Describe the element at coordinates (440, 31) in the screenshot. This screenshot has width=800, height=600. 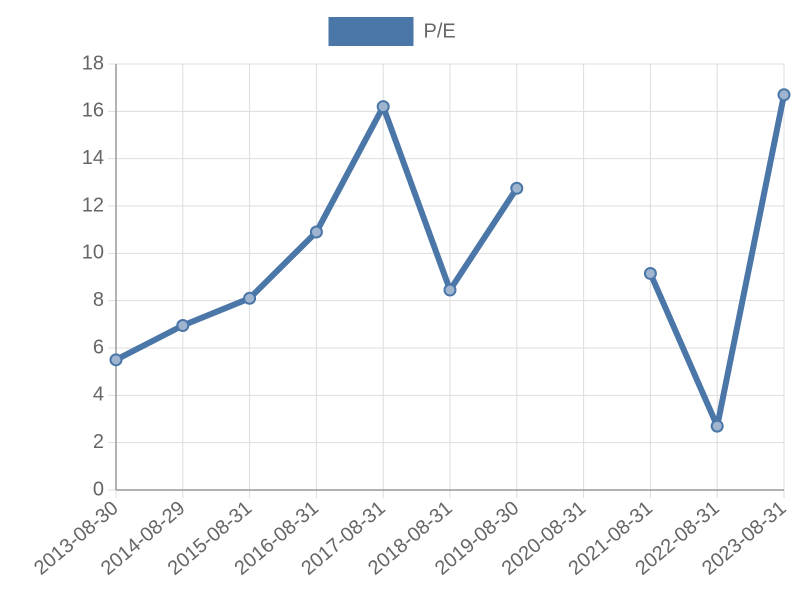
I see `legend-label: P/E` at that location.